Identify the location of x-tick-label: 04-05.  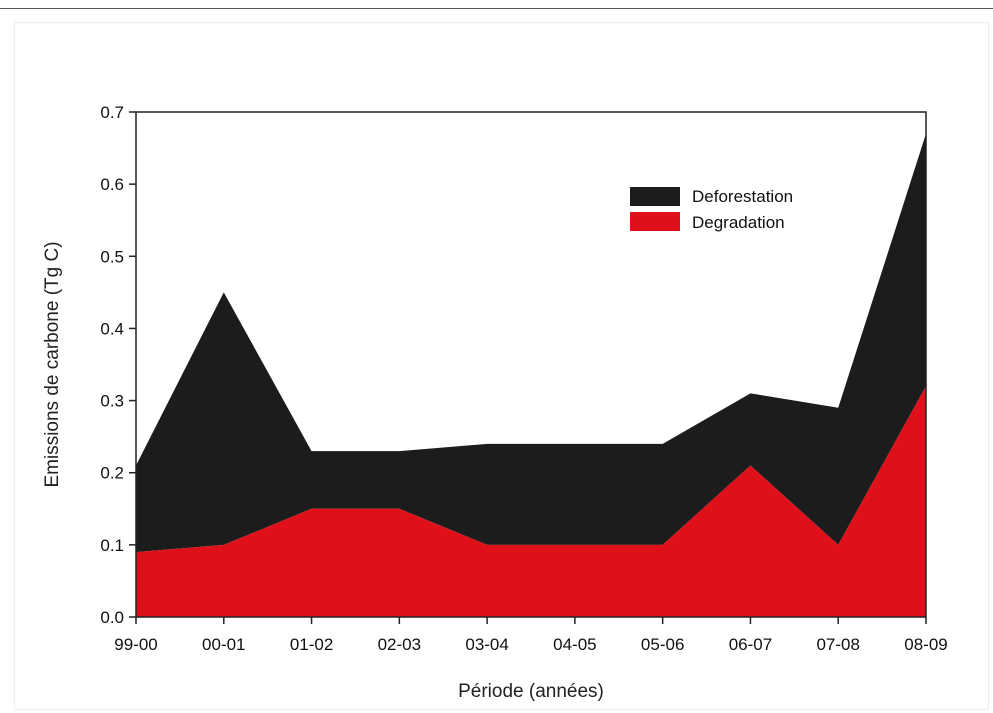
(574, 644).